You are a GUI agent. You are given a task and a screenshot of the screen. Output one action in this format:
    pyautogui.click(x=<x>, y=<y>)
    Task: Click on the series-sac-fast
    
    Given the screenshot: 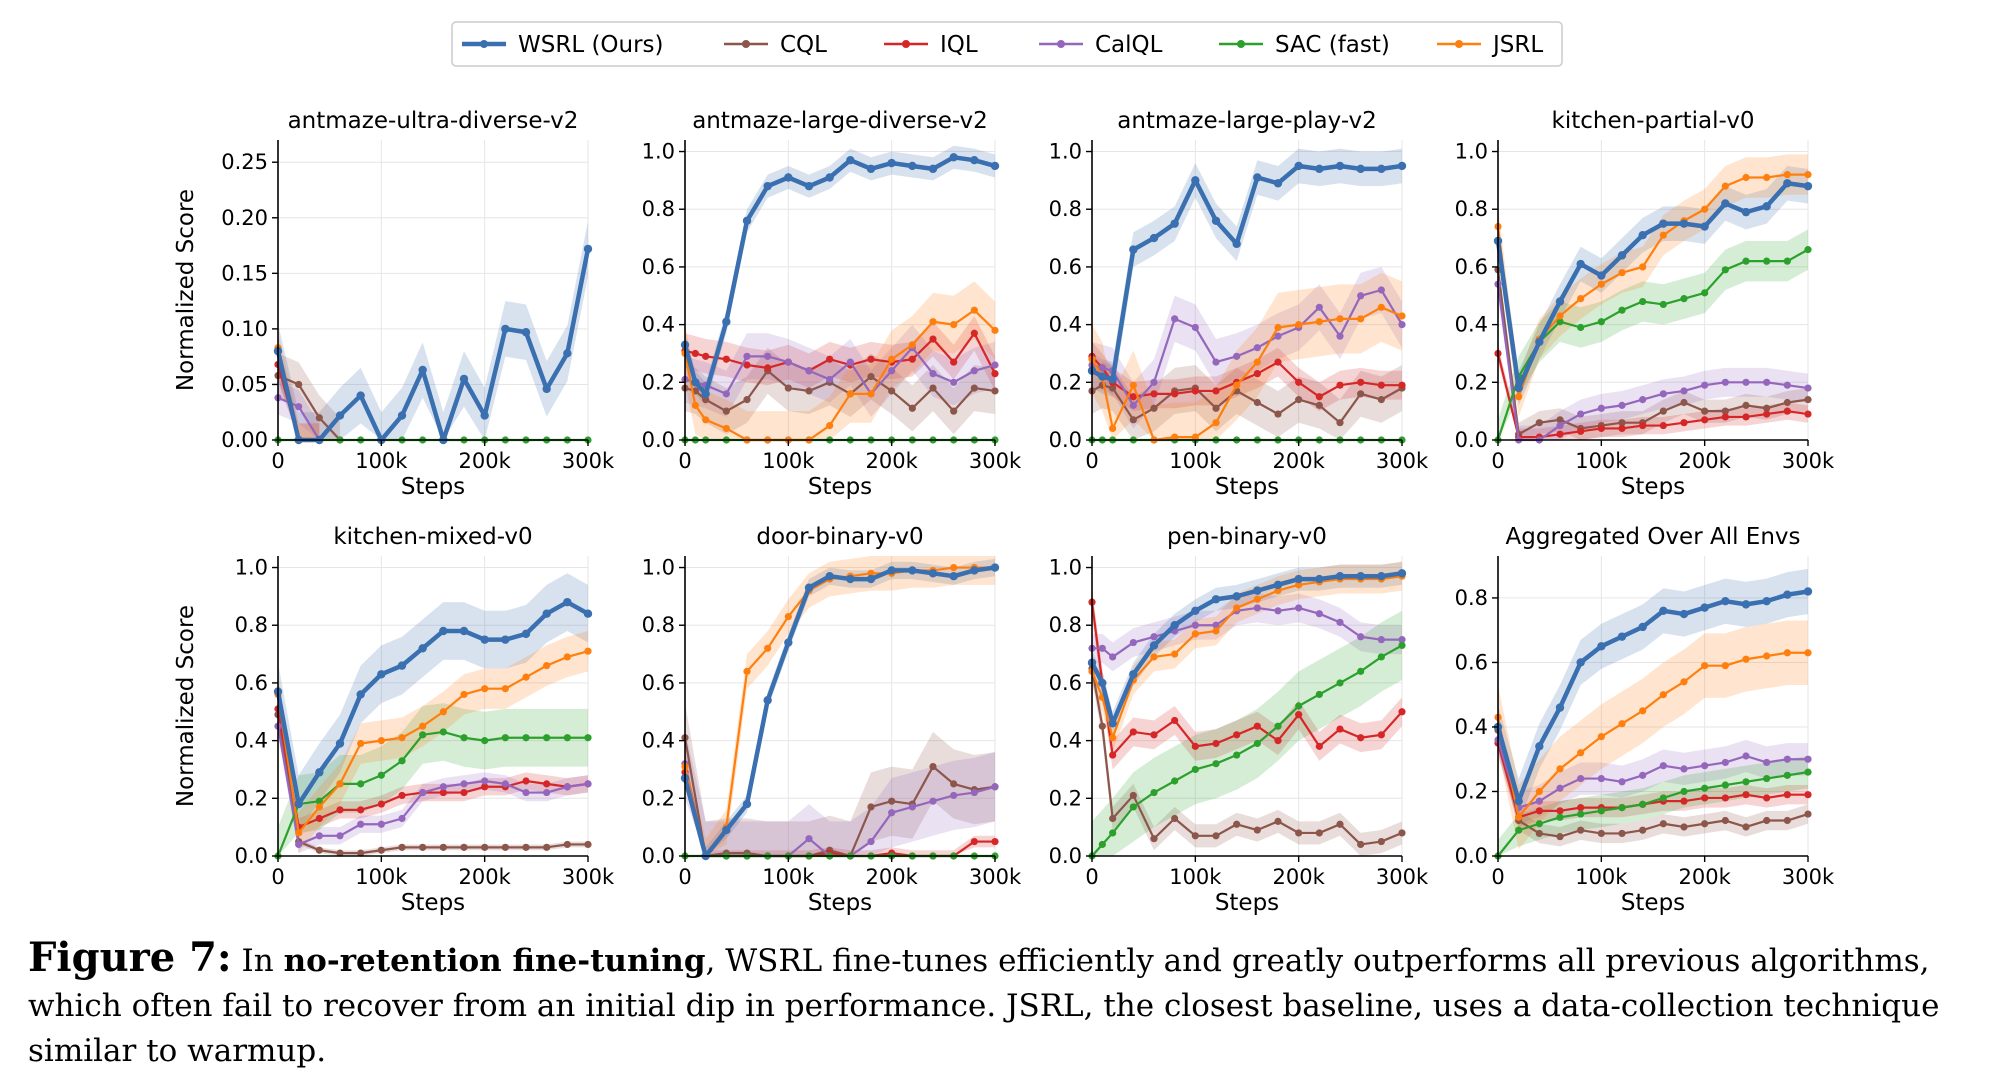 What is the action you would take?
    pyautogui.click(x=1247, y=750)
    